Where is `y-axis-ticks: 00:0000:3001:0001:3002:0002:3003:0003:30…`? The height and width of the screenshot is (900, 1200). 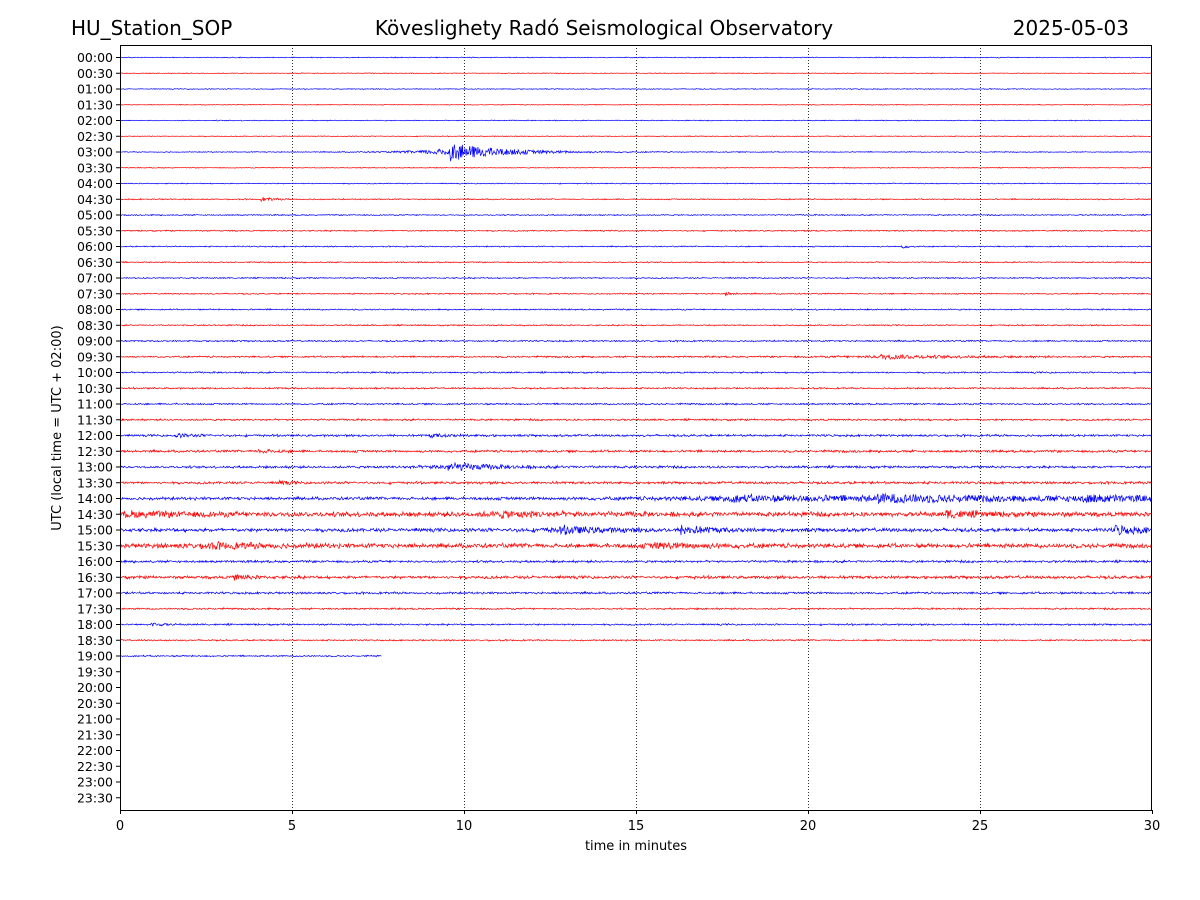
y-axis-ticks: 00:0000:3001:0001:3002:0002:3003:0003:30… is located at coordinates (98, 427).